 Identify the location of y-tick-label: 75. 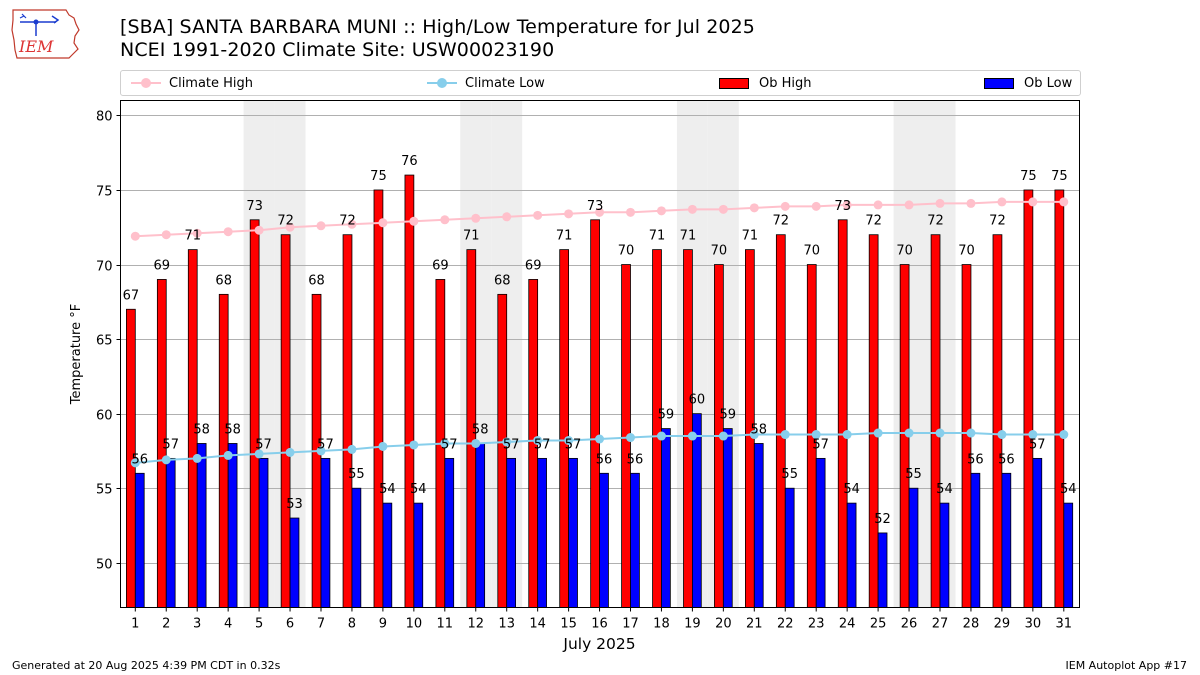
(104, 192).